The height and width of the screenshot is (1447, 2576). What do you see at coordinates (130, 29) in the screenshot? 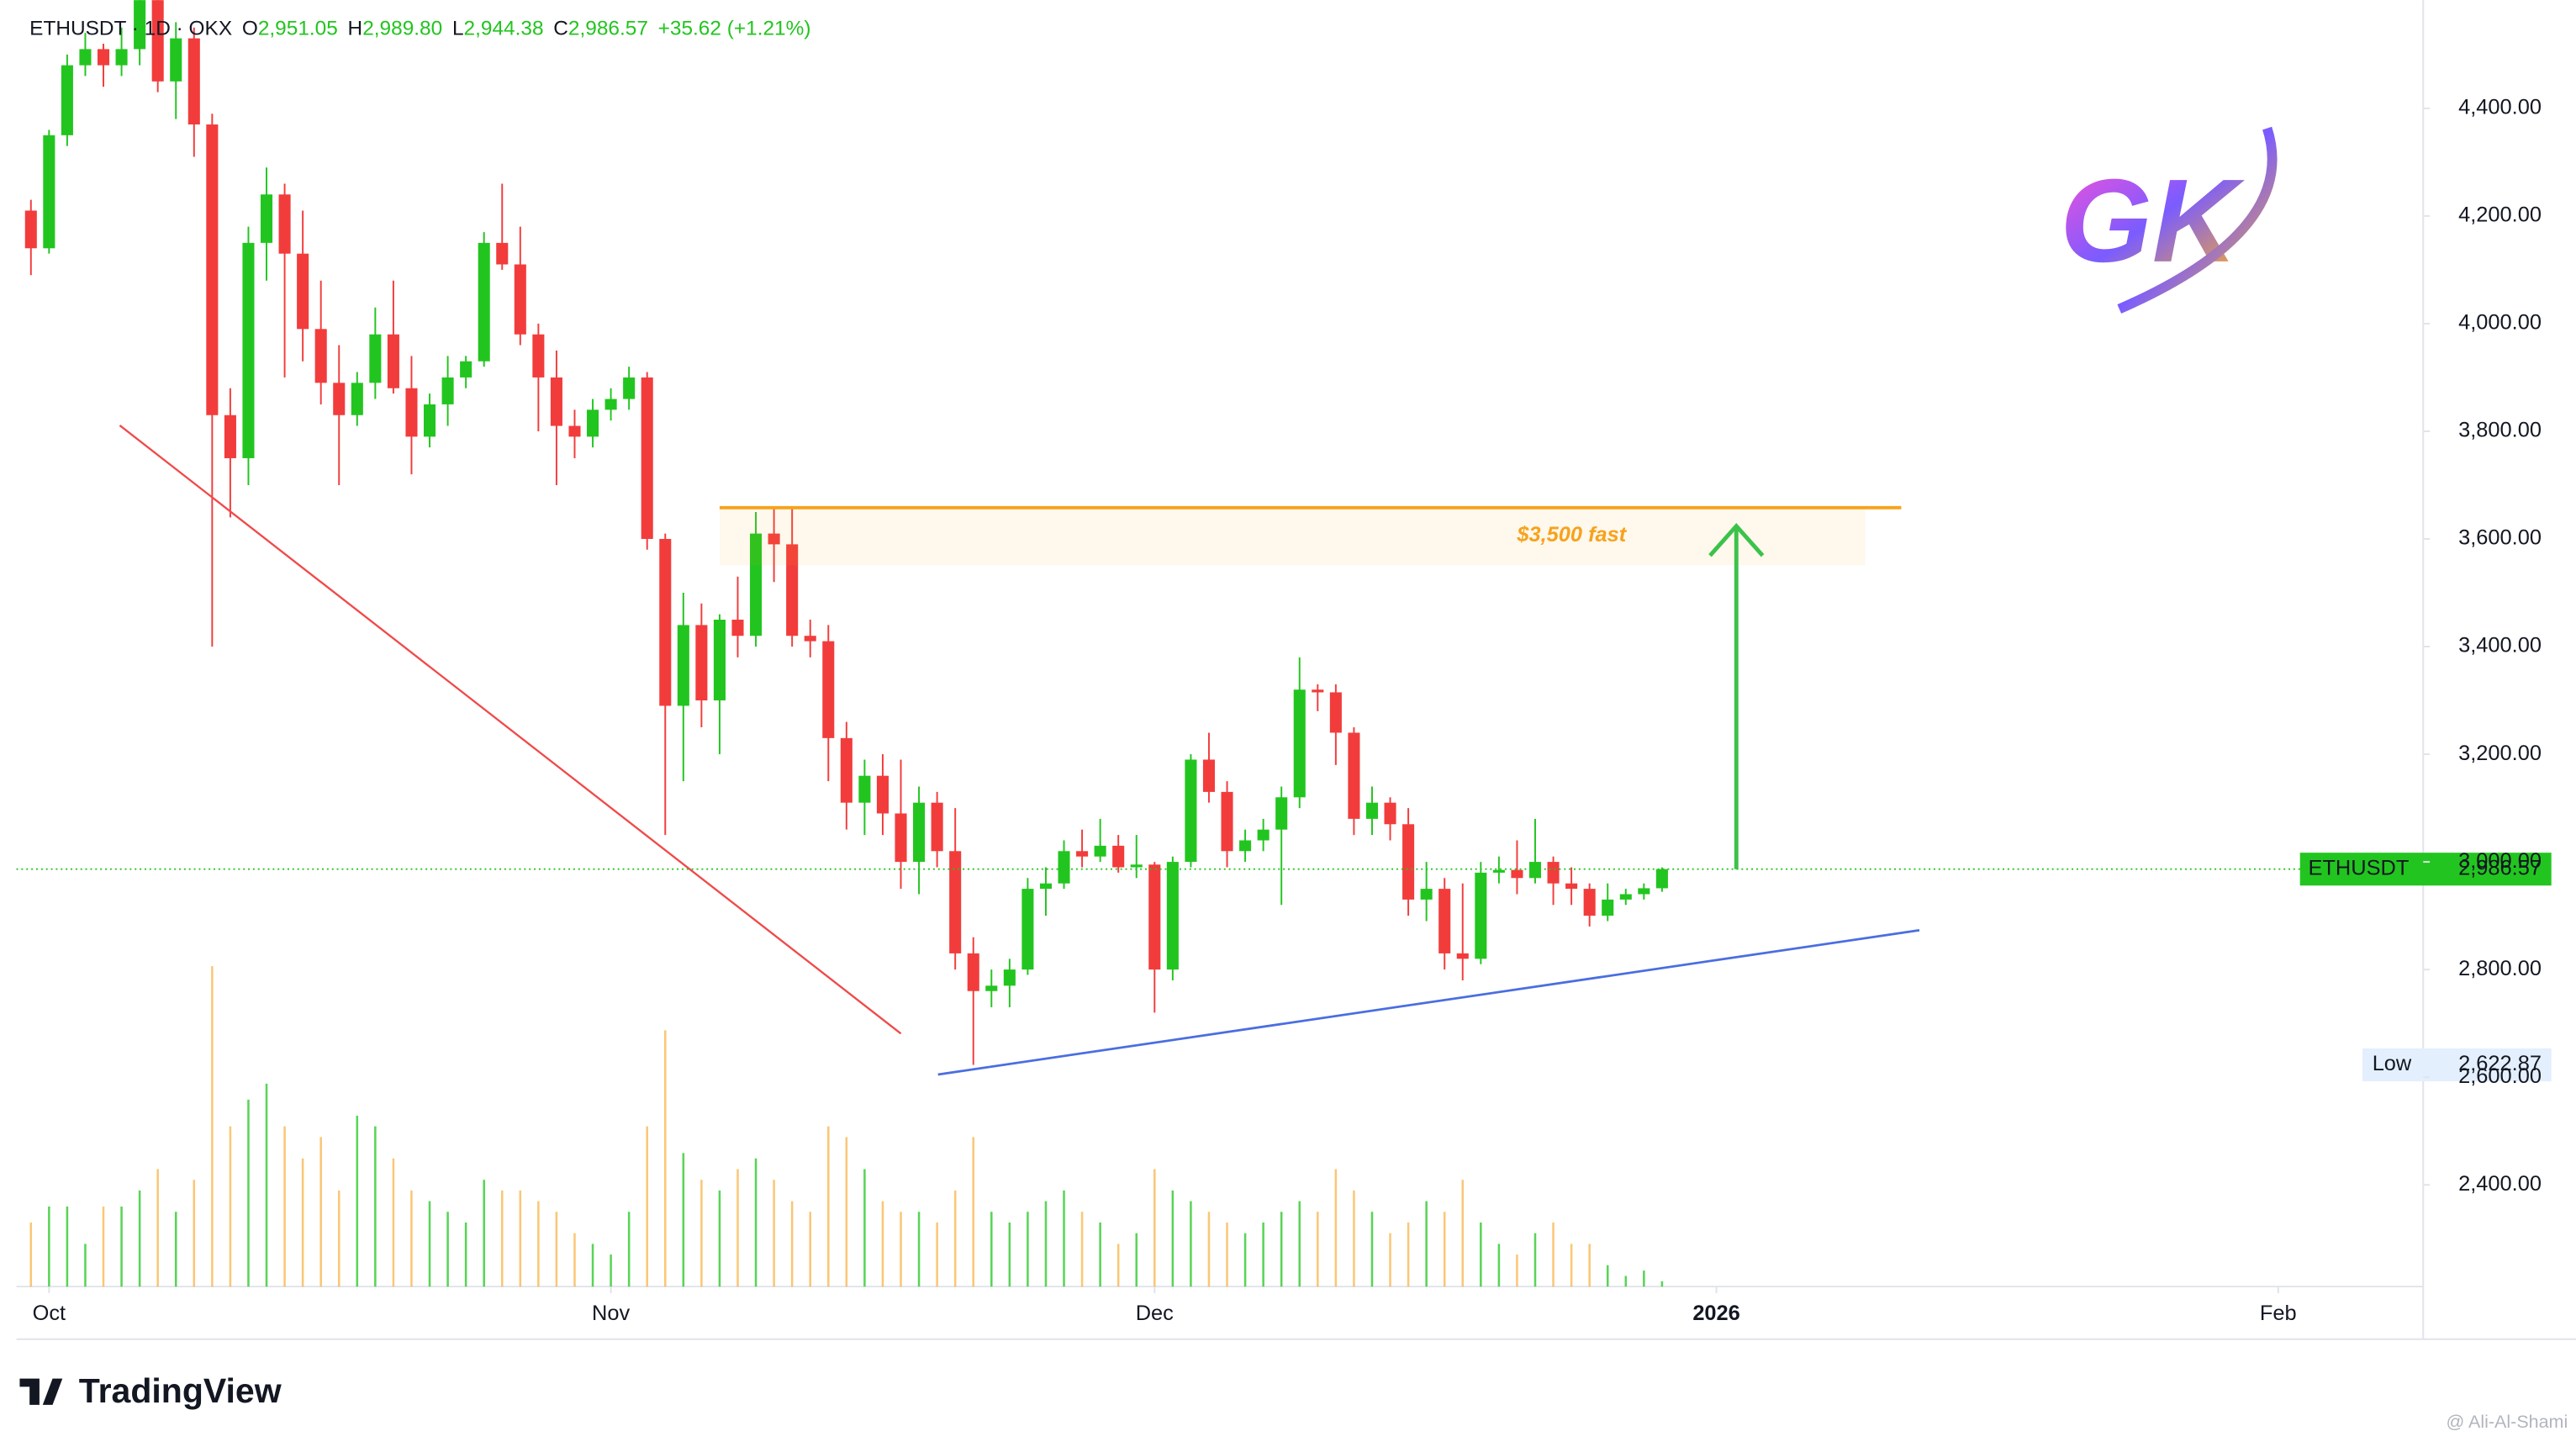
I see `symbol: ETHUSDT · 1D · OKX` at bounding box center [130, 29].